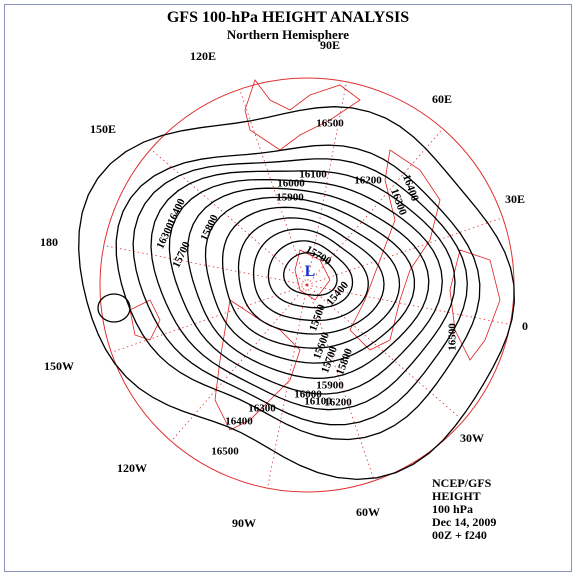  Describe the element at coordinates (459, 535) in the screenshot. I see `info-line: 00Z + f240` at that location.